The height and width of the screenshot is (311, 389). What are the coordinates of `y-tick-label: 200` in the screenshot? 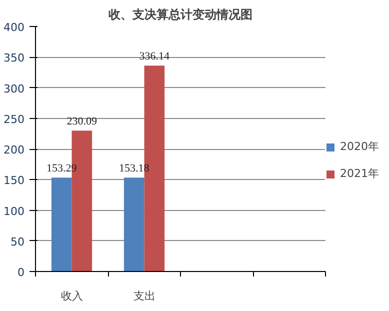 It's located at (14, 150).